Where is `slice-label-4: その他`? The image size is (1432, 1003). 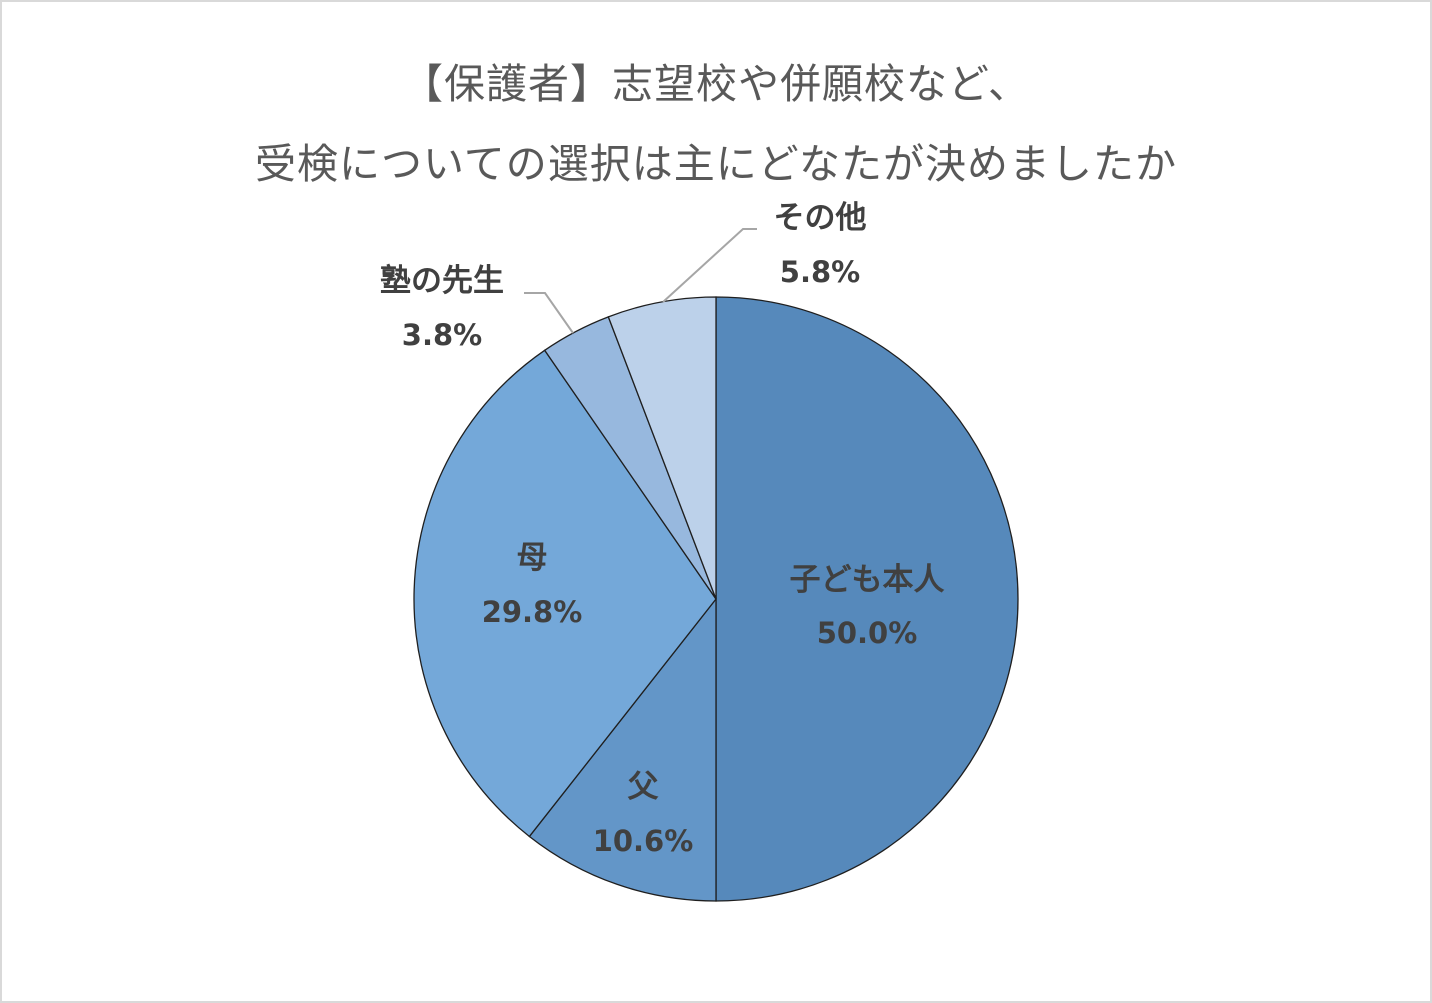
slice-label-4: その他 is located at coordinates (820, 218).